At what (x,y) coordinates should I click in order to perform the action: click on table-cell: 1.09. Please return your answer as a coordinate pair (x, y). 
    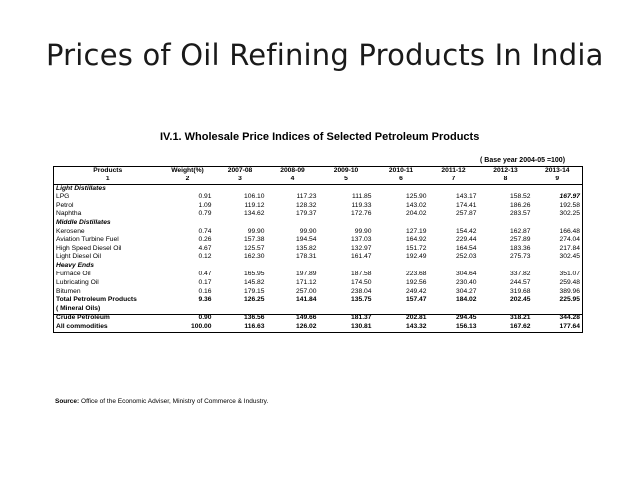
    Looking at the image, I should click on (205, 205).